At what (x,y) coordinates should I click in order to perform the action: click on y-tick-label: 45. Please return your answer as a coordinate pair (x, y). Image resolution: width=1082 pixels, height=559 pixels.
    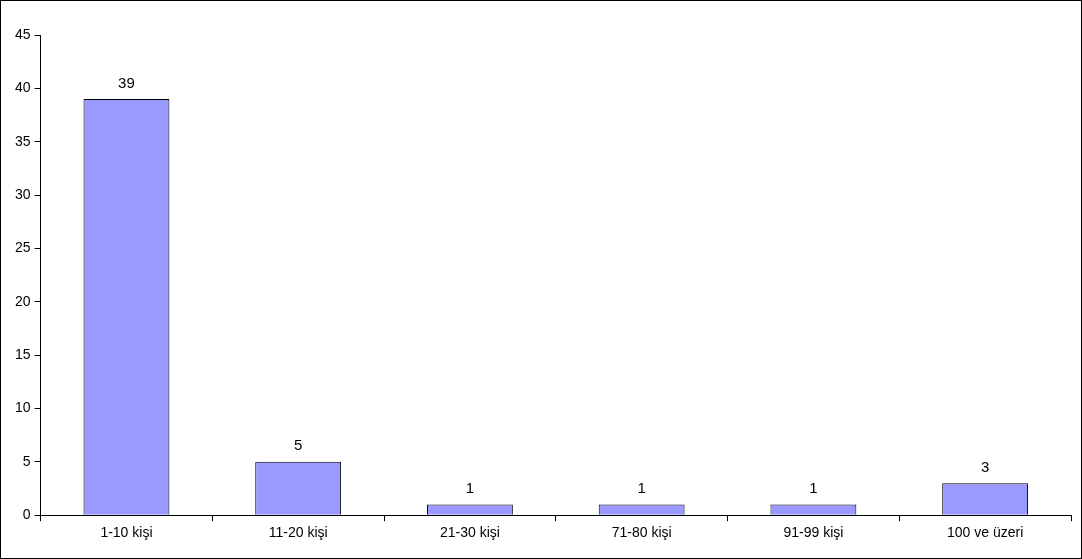
    Looking at the image, I should click on (22, 33).